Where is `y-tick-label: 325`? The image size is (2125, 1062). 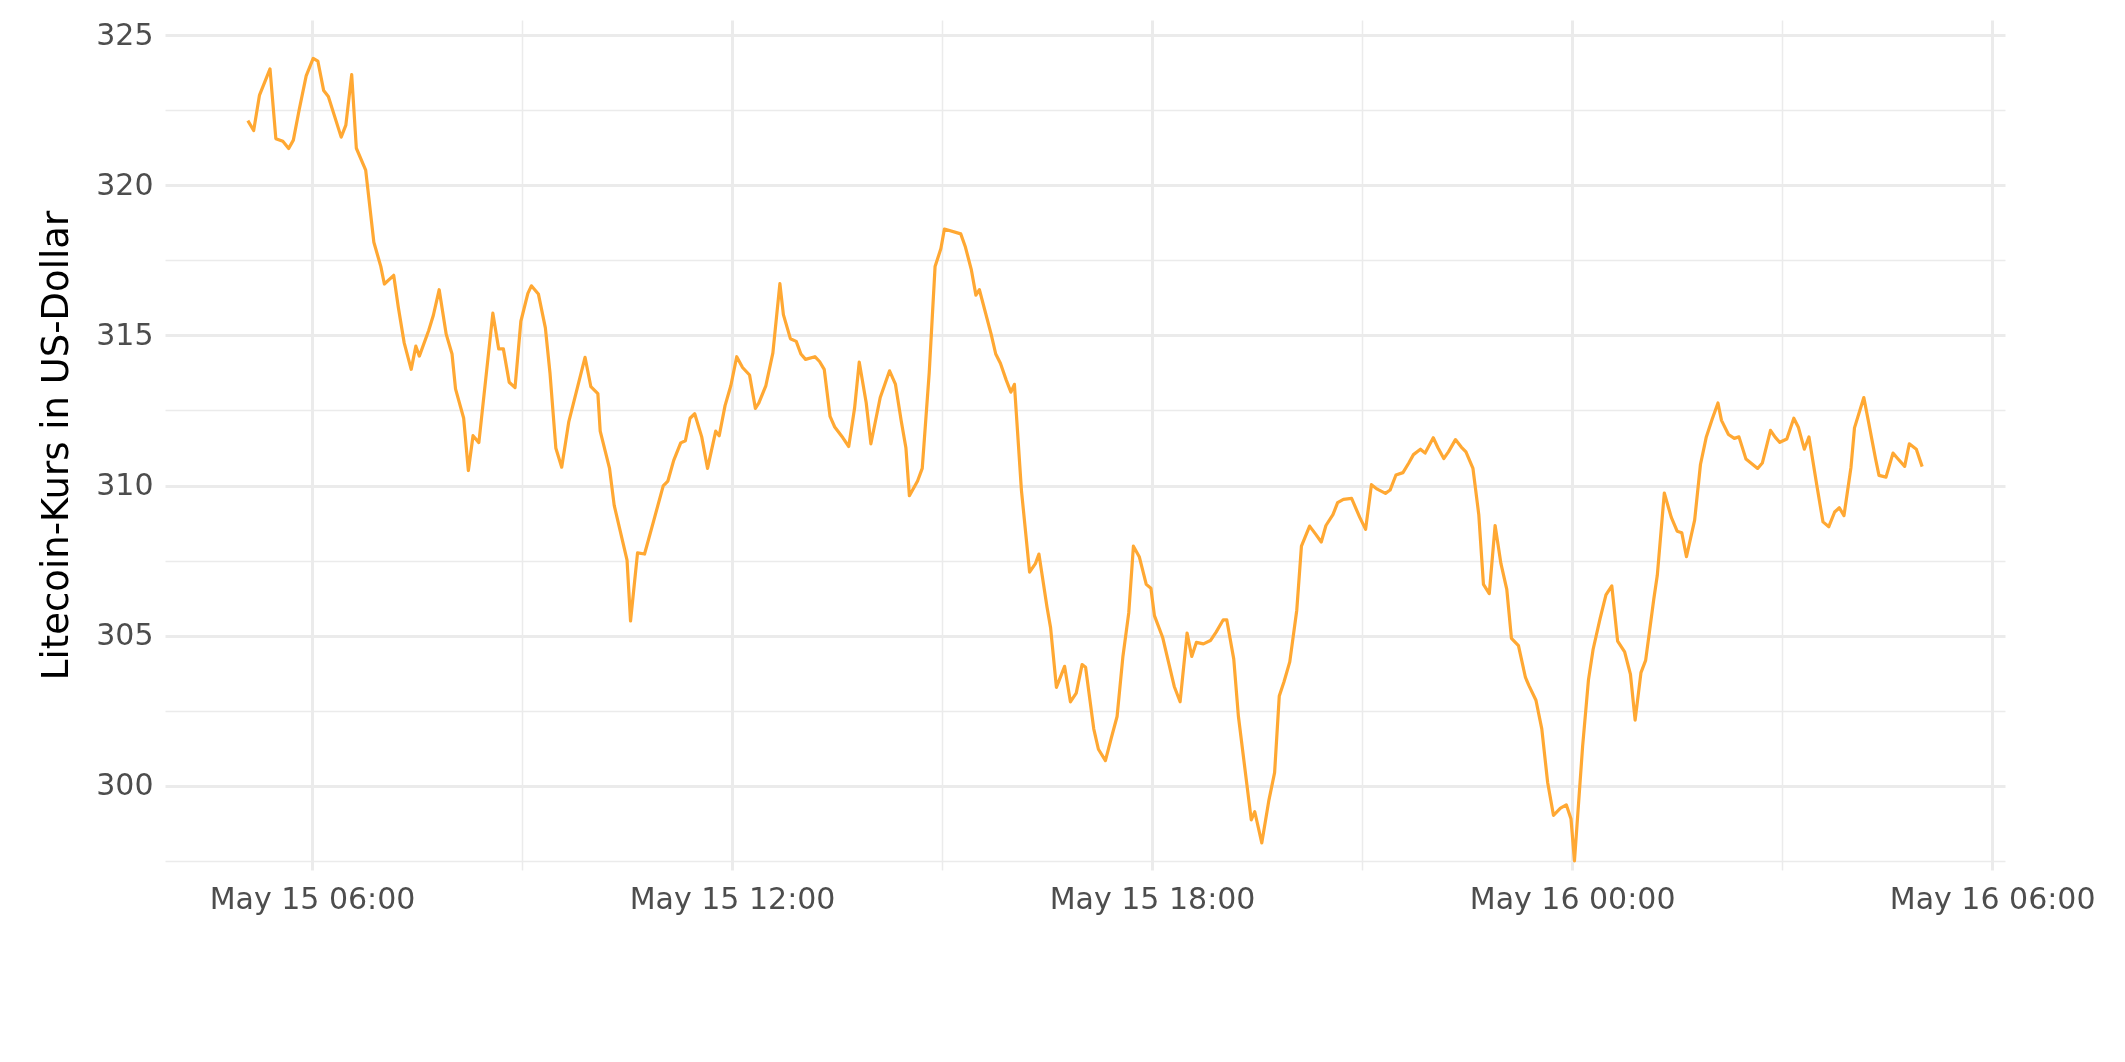
y-tick-label: 325 is located at coordinates (125, 34).